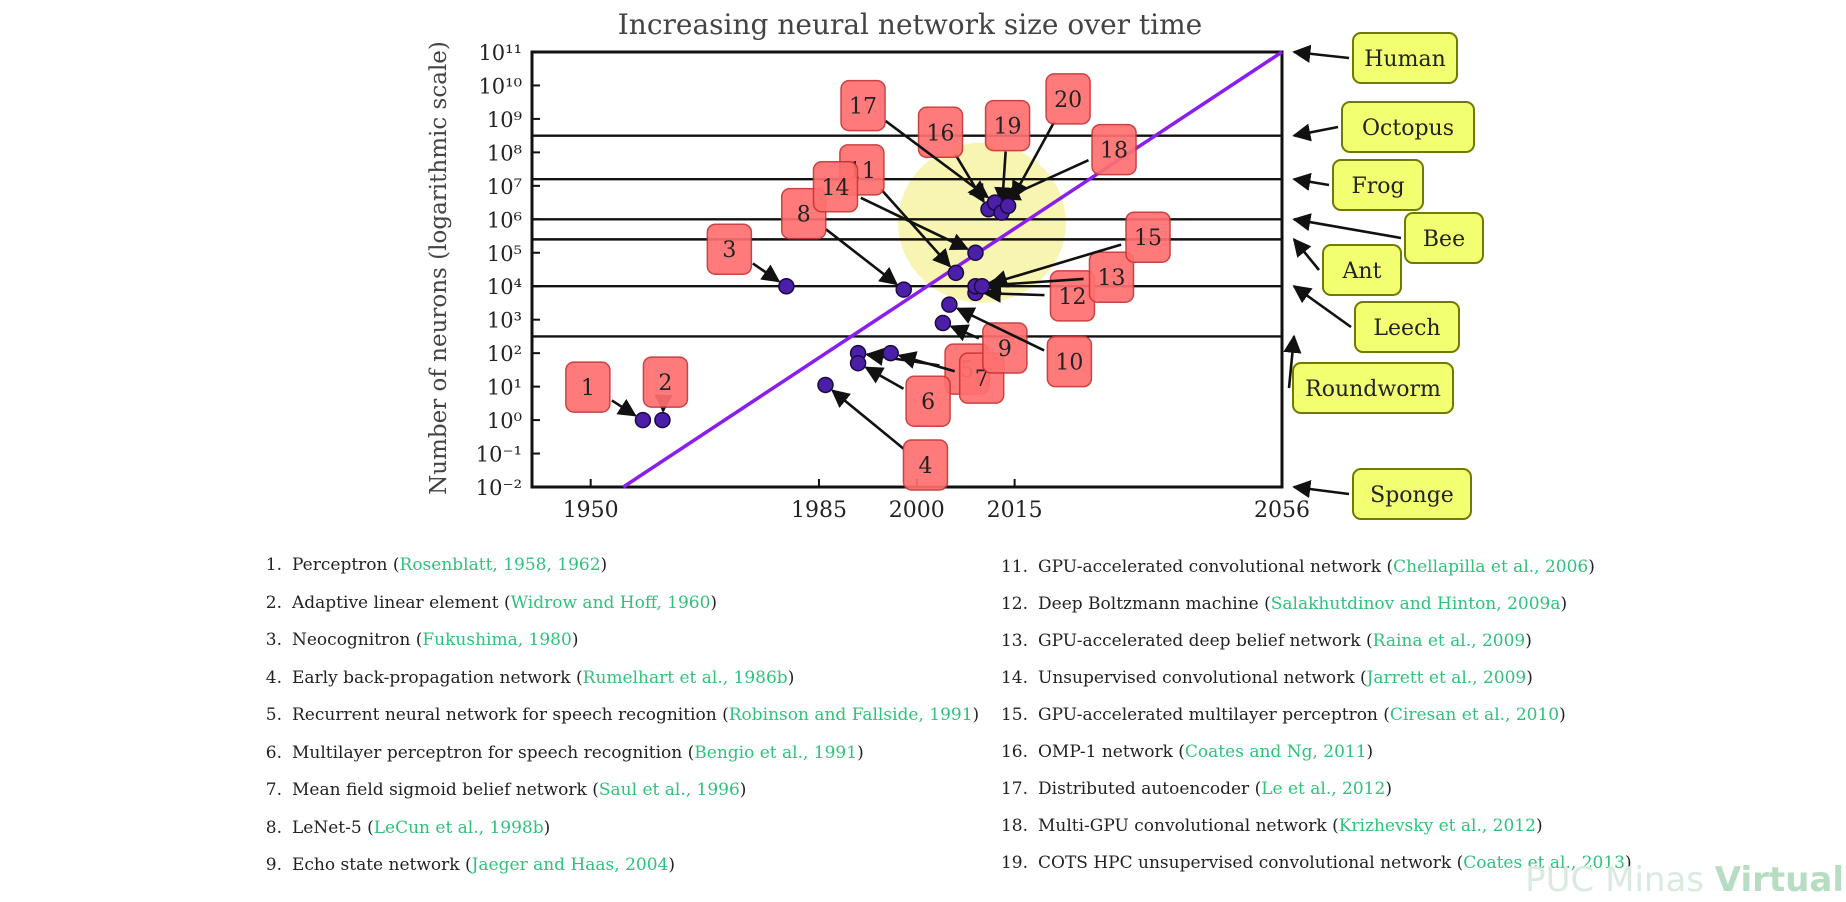  What do you see at coordinates (1014, 715) in the screenshot?
I see `reference-number: 15.` at bounding box center [1014, 715].